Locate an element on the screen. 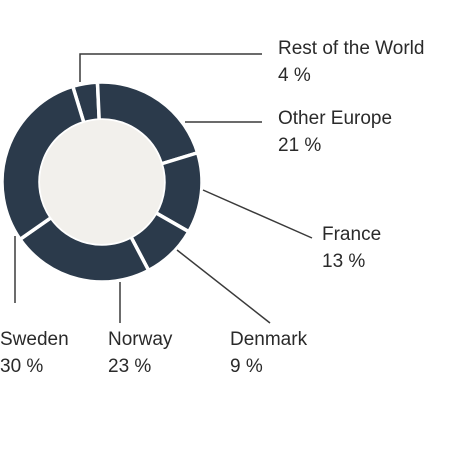 The width and height of the screenshot is (450, 450). value-label-other-europe: 21 % is located at coordinates (299, 145).